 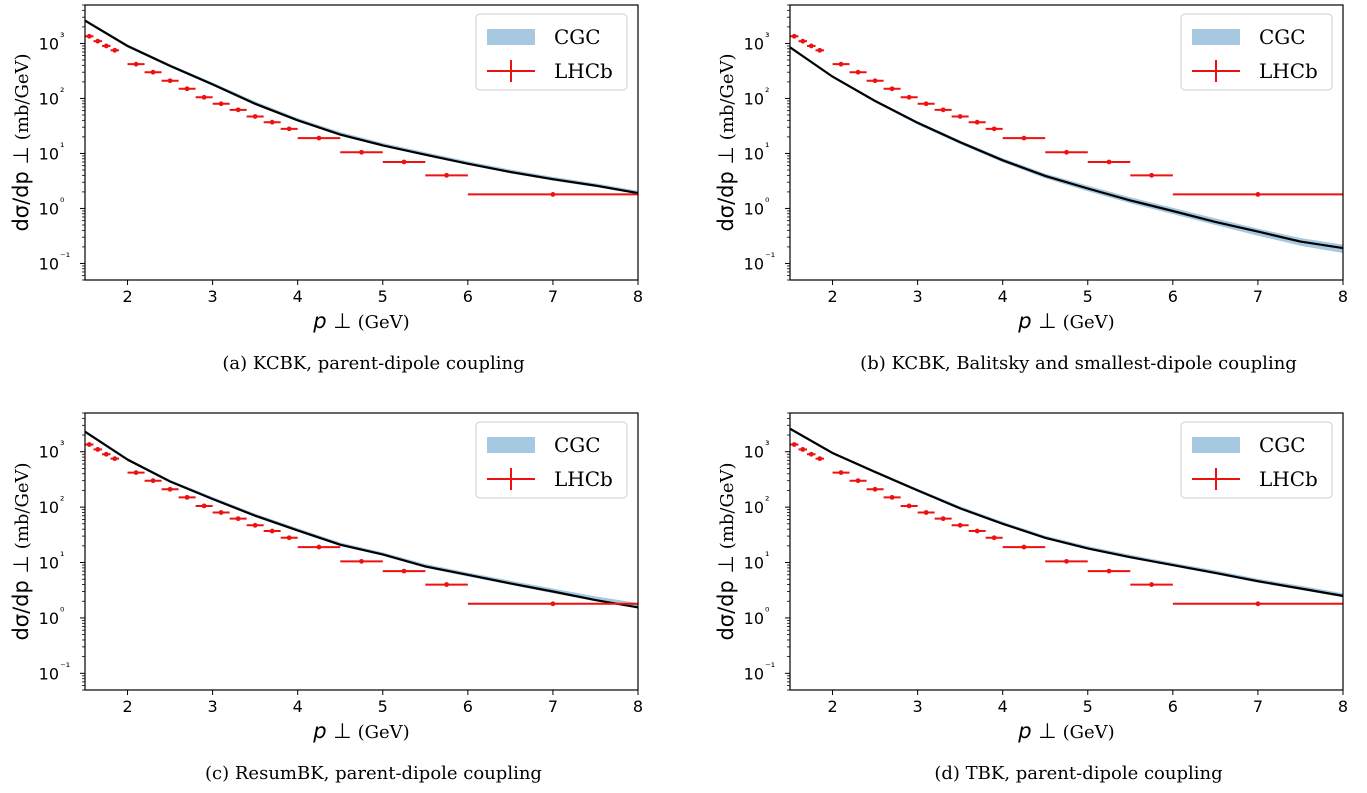 I want to click on cgc-line, so click(x=361, y=519).